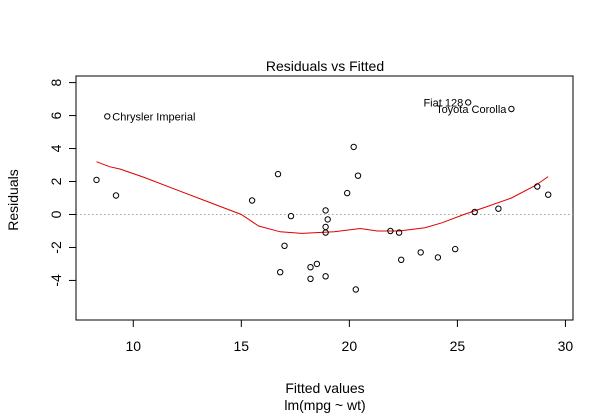 This screenshot has width=614, height=419. Describe the element at coordinates (242, 346) in the screenshot. I see `x-tick-label: 15` at that location.